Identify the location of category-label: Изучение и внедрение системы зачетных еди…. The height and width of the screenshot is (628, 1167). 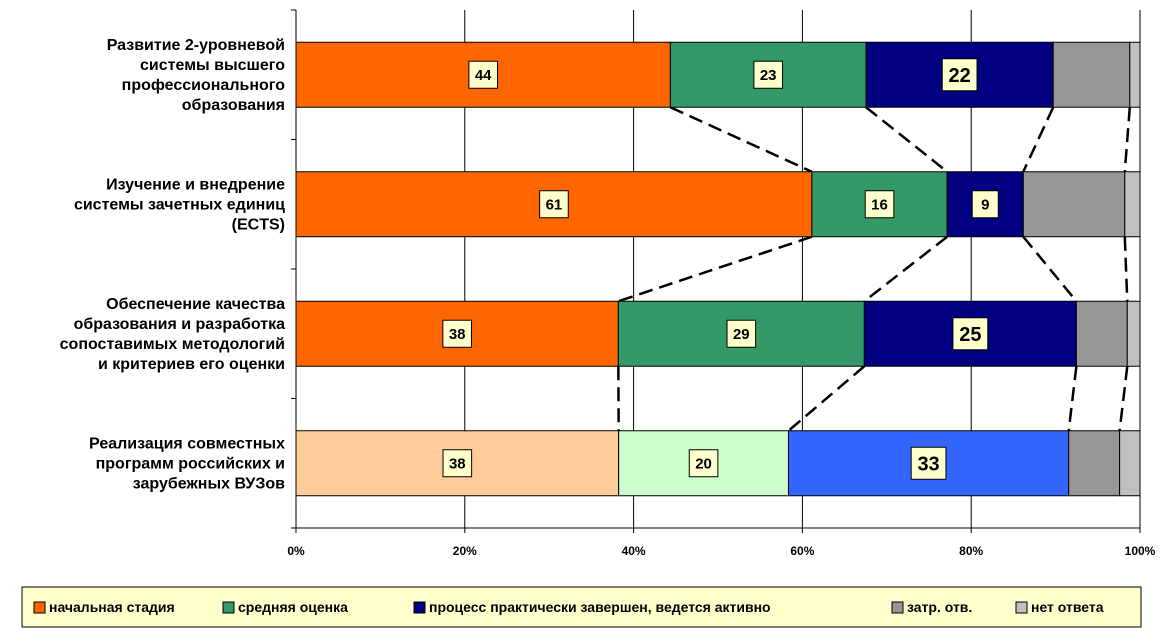
(179, 204).